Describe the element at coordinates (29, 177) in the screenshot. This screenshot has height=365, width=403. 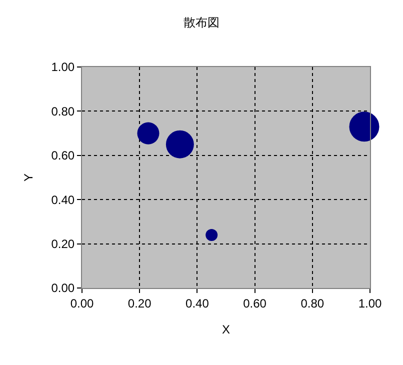
I see `y-axis-title: Y` at that location.